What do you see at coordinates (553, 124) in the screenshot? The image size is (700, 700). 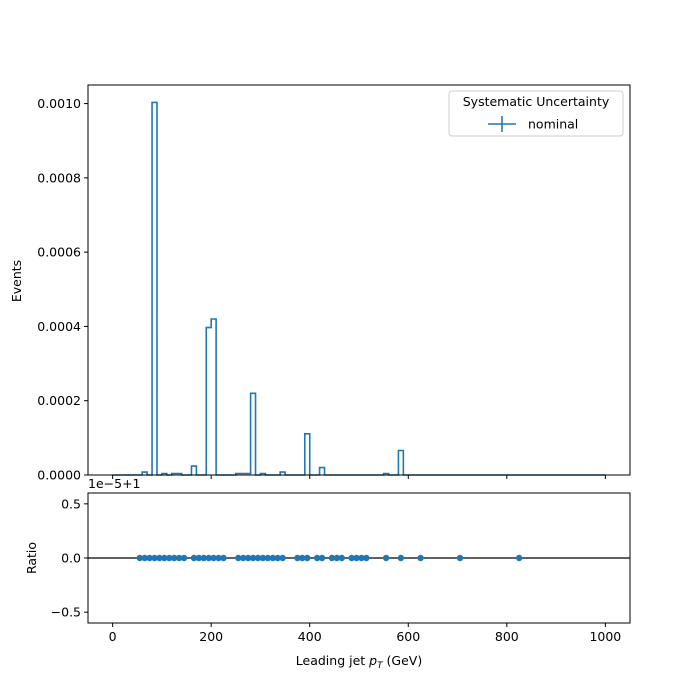 I see `legend-entry-nominal: nominal` at bounding box center [553, 124].